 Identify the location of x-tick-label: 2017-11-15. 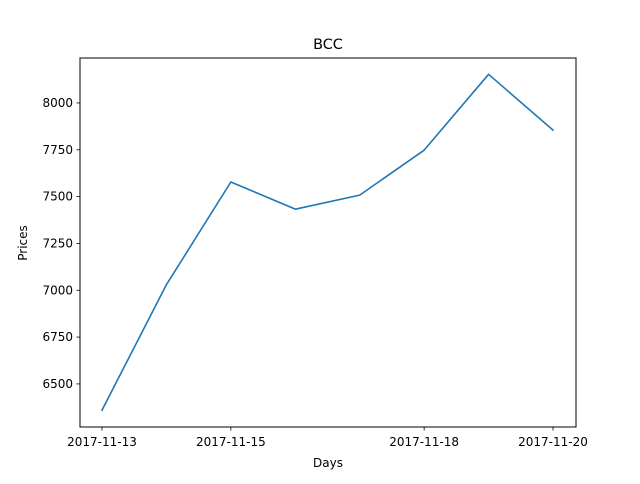
(231, 442).